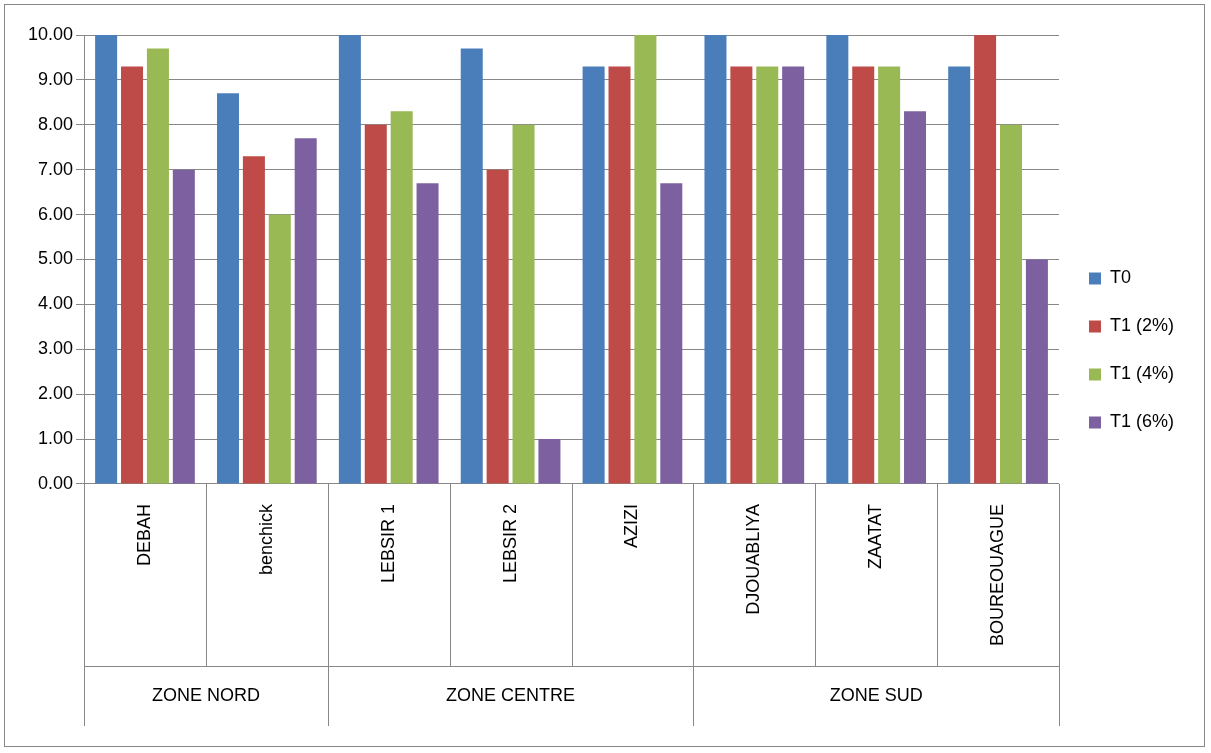 Image resolution: width=1211 pixels, height=753 pixels. I want to click on y-tick-label: 7.00, so click(56, 168).